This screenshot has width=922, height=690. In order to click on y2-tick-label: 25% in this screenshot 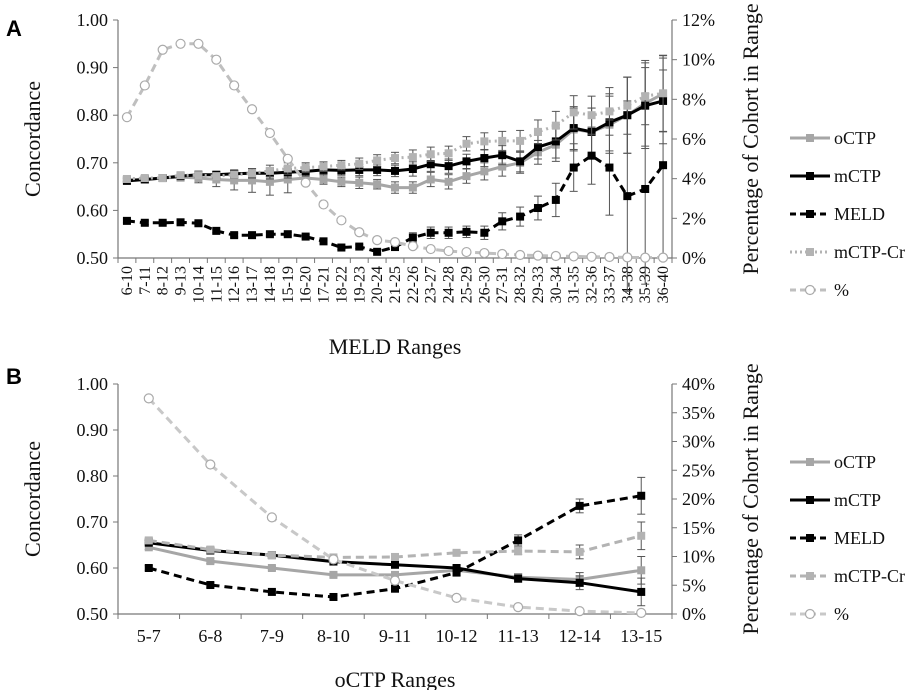, I will do `click(698, 470)`.